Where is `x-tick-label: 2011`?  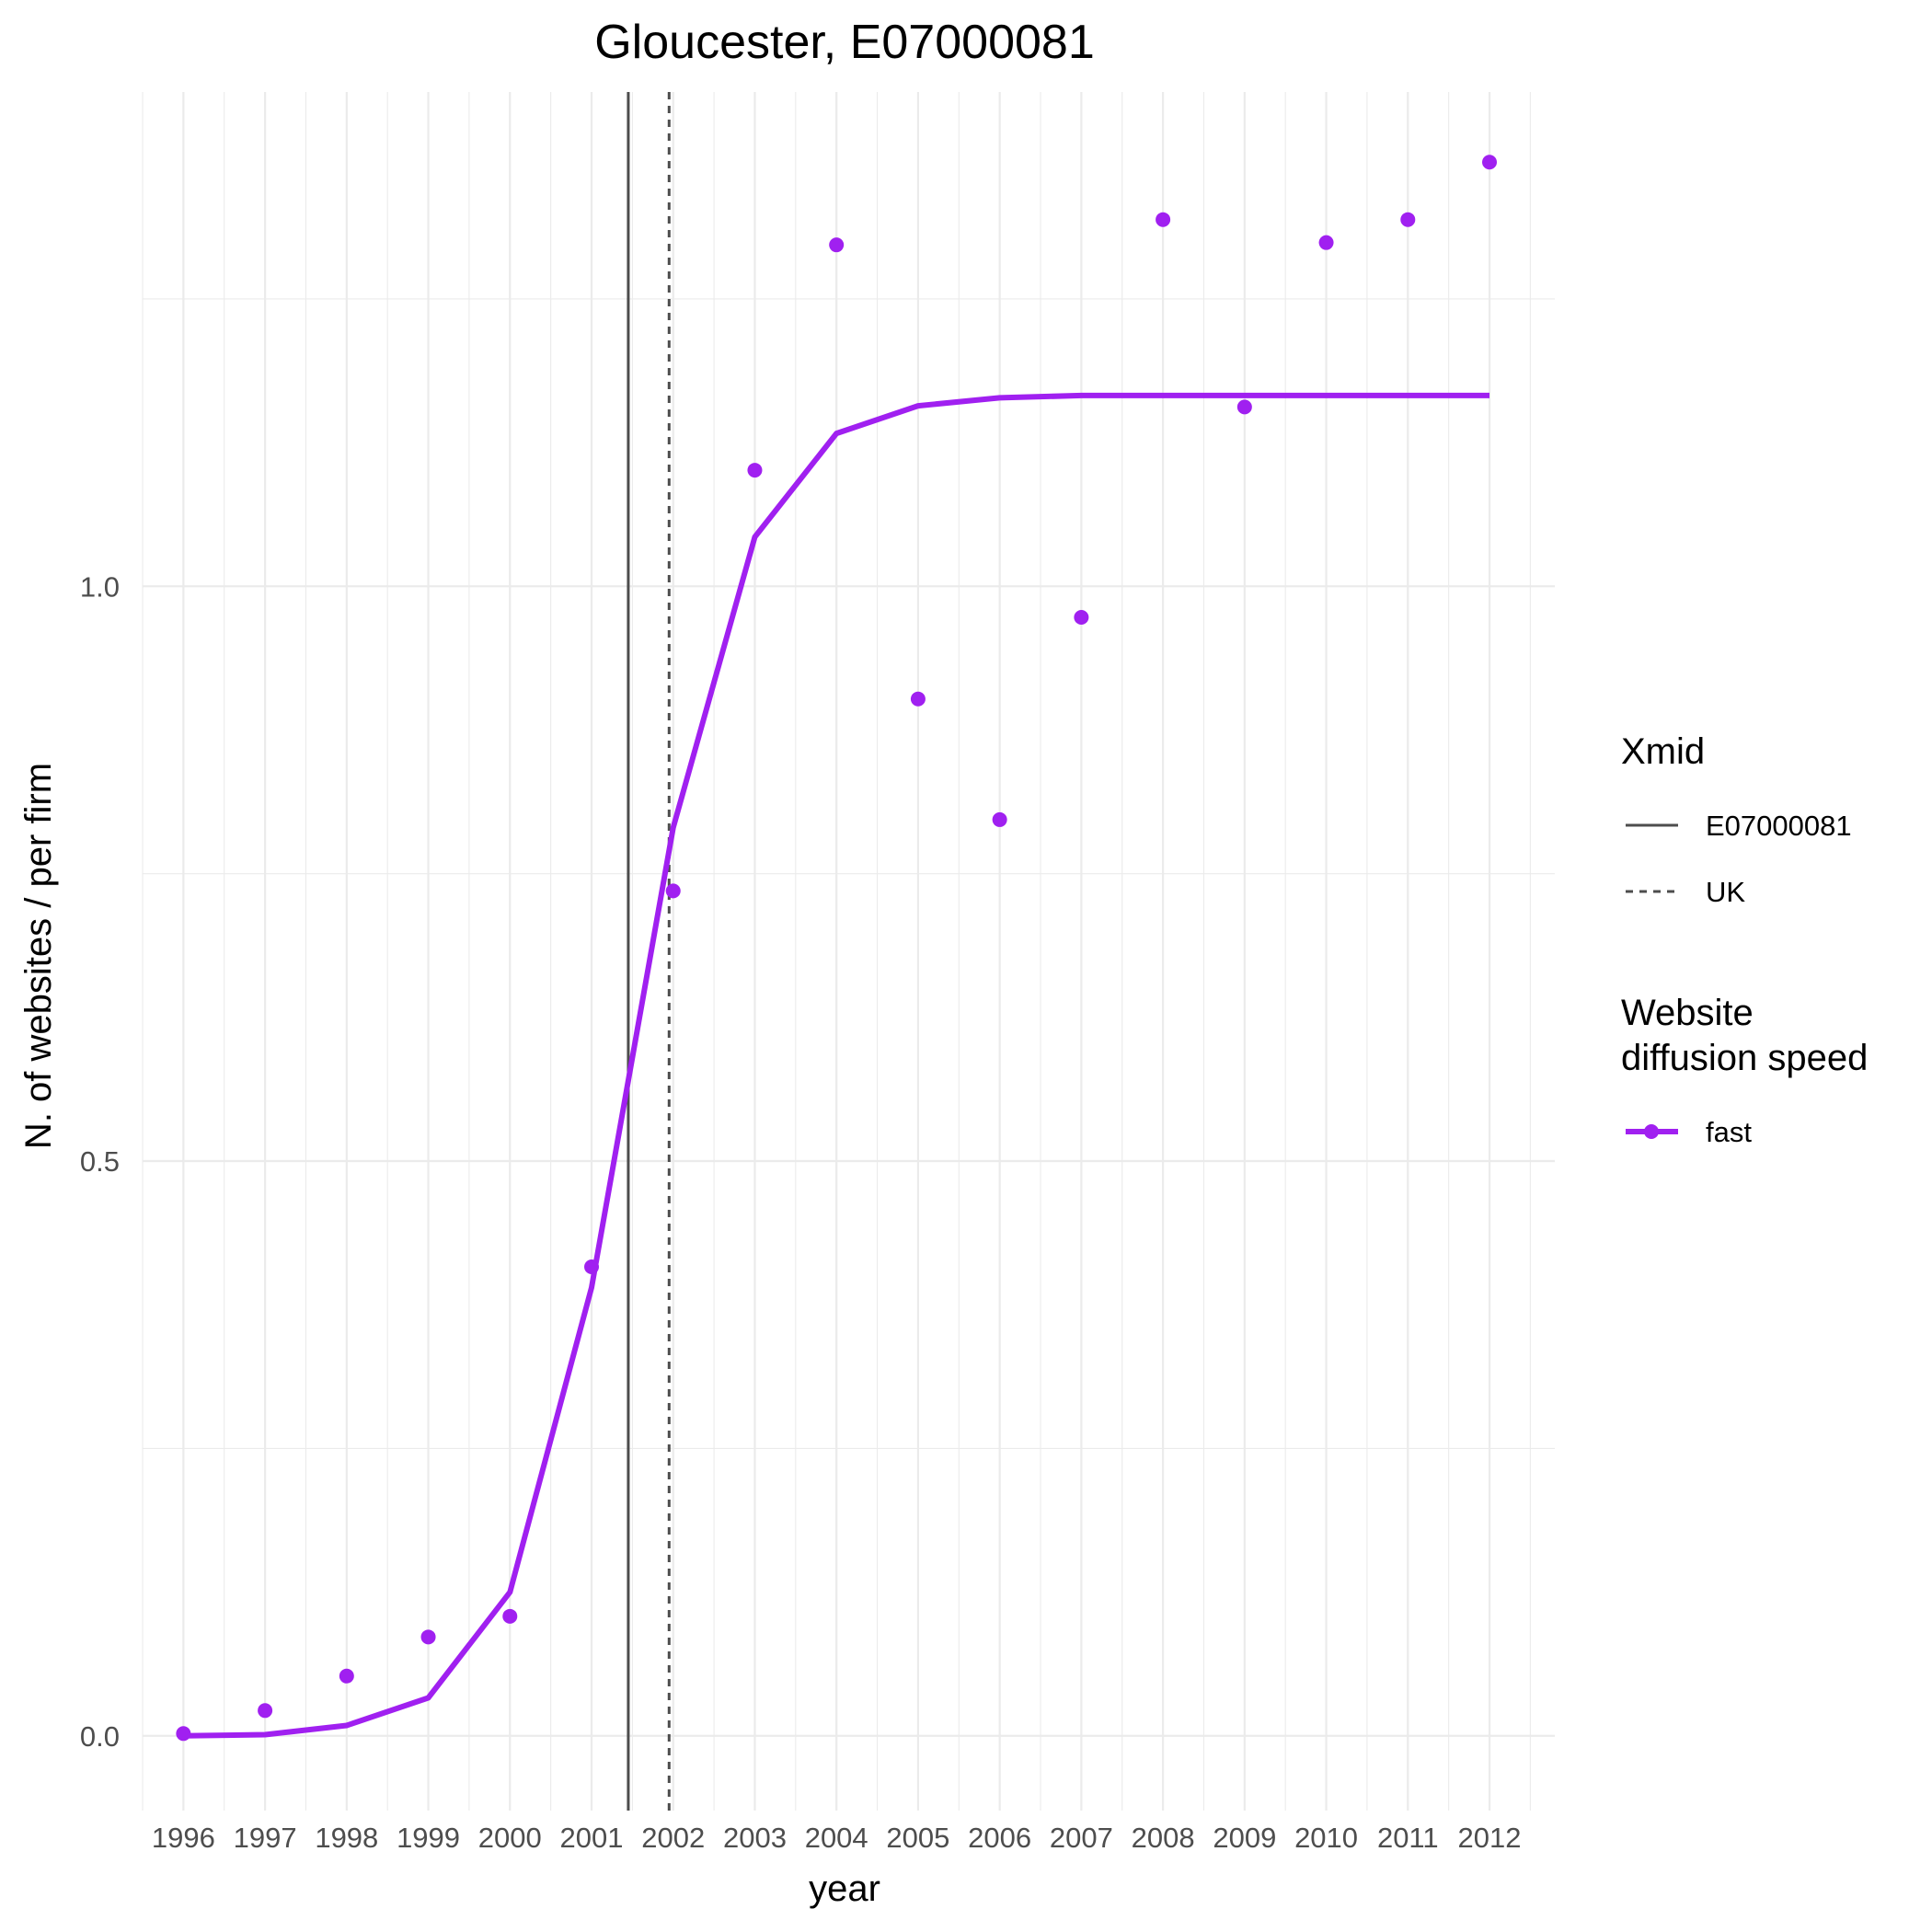
x-tick-label: 2011 is located at coordinates (1408, 1838).